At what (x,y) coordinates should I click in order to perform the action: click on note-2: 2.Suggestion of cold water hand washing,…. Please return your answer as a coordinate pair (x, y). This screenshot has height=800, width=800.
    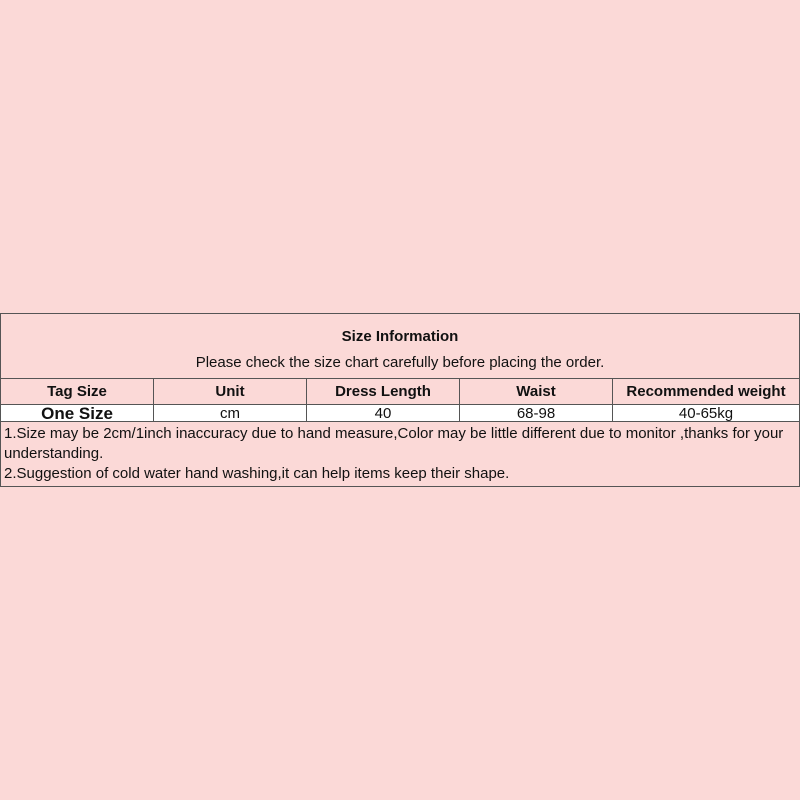
    Looking at the image, I should click on (257, 473).